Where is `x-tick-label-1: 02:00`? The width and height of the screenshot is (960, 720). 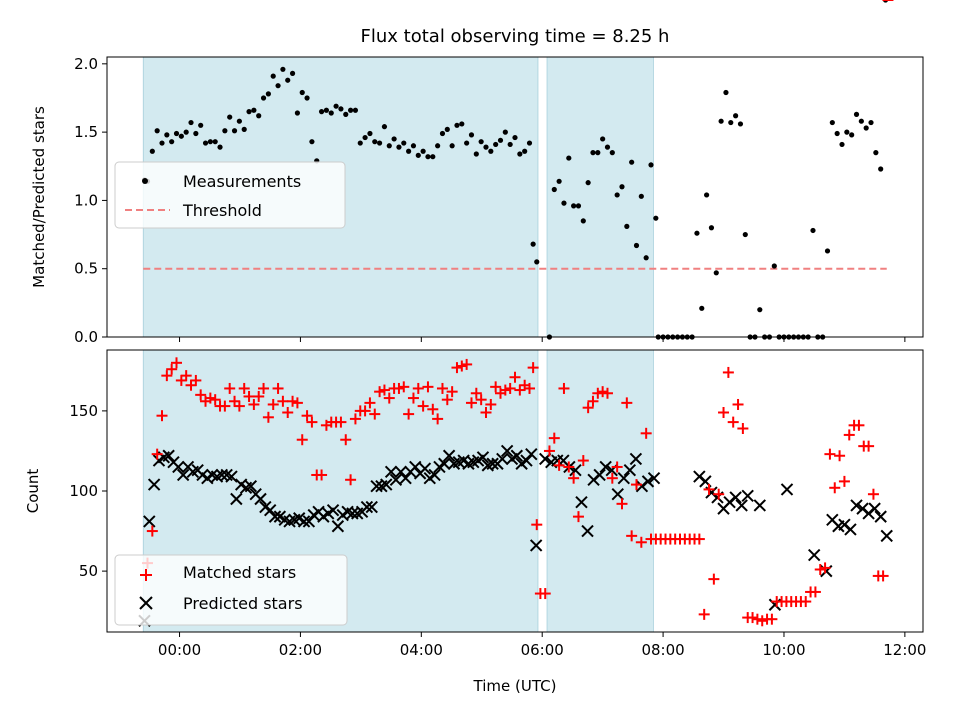 x-tick-label-1: 02:00 is located at coordinates (300, 650).